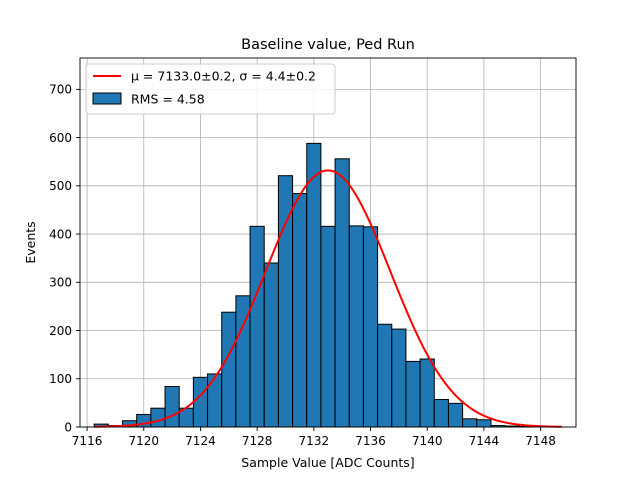  I want to click on legend-histogram-label: RMS = 4.58, so click(168, 99).